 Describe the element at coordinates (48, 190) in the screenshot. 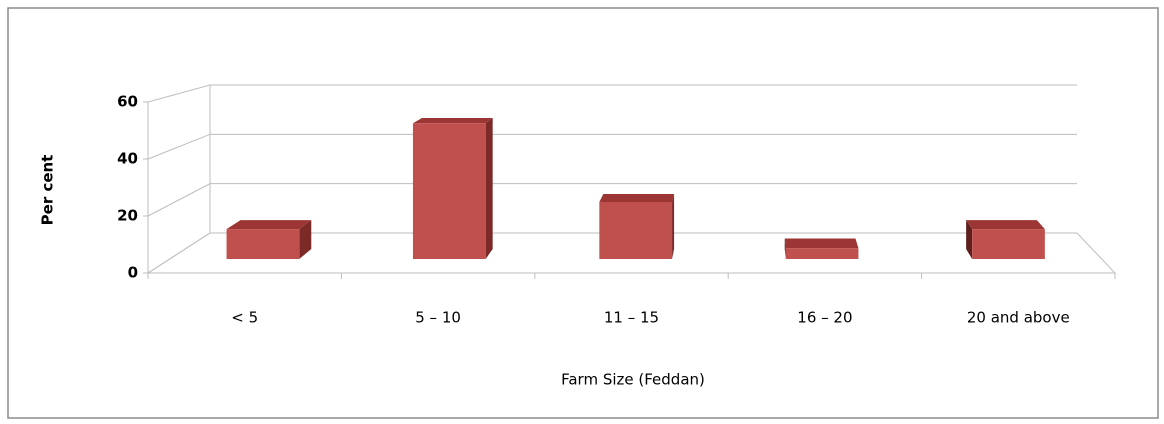

I see `y-axis-label: Per cent` at that location.